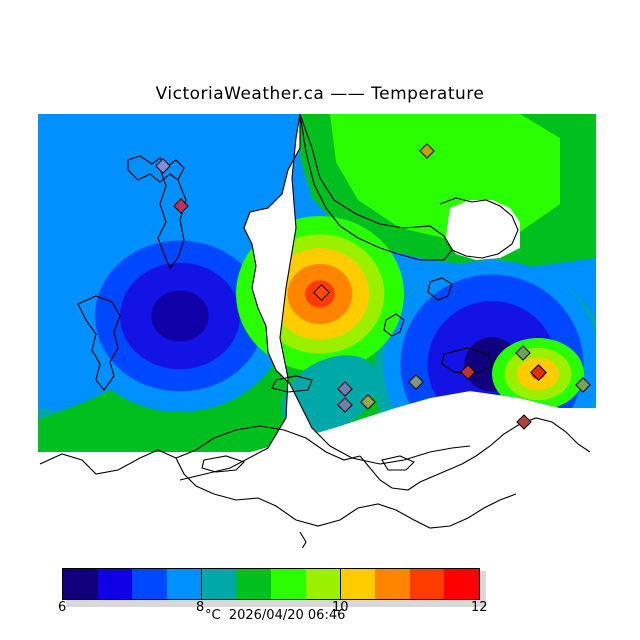 This screenshot has height=640, width=640. I want to click on coast-south-lower, so click(346, 493).